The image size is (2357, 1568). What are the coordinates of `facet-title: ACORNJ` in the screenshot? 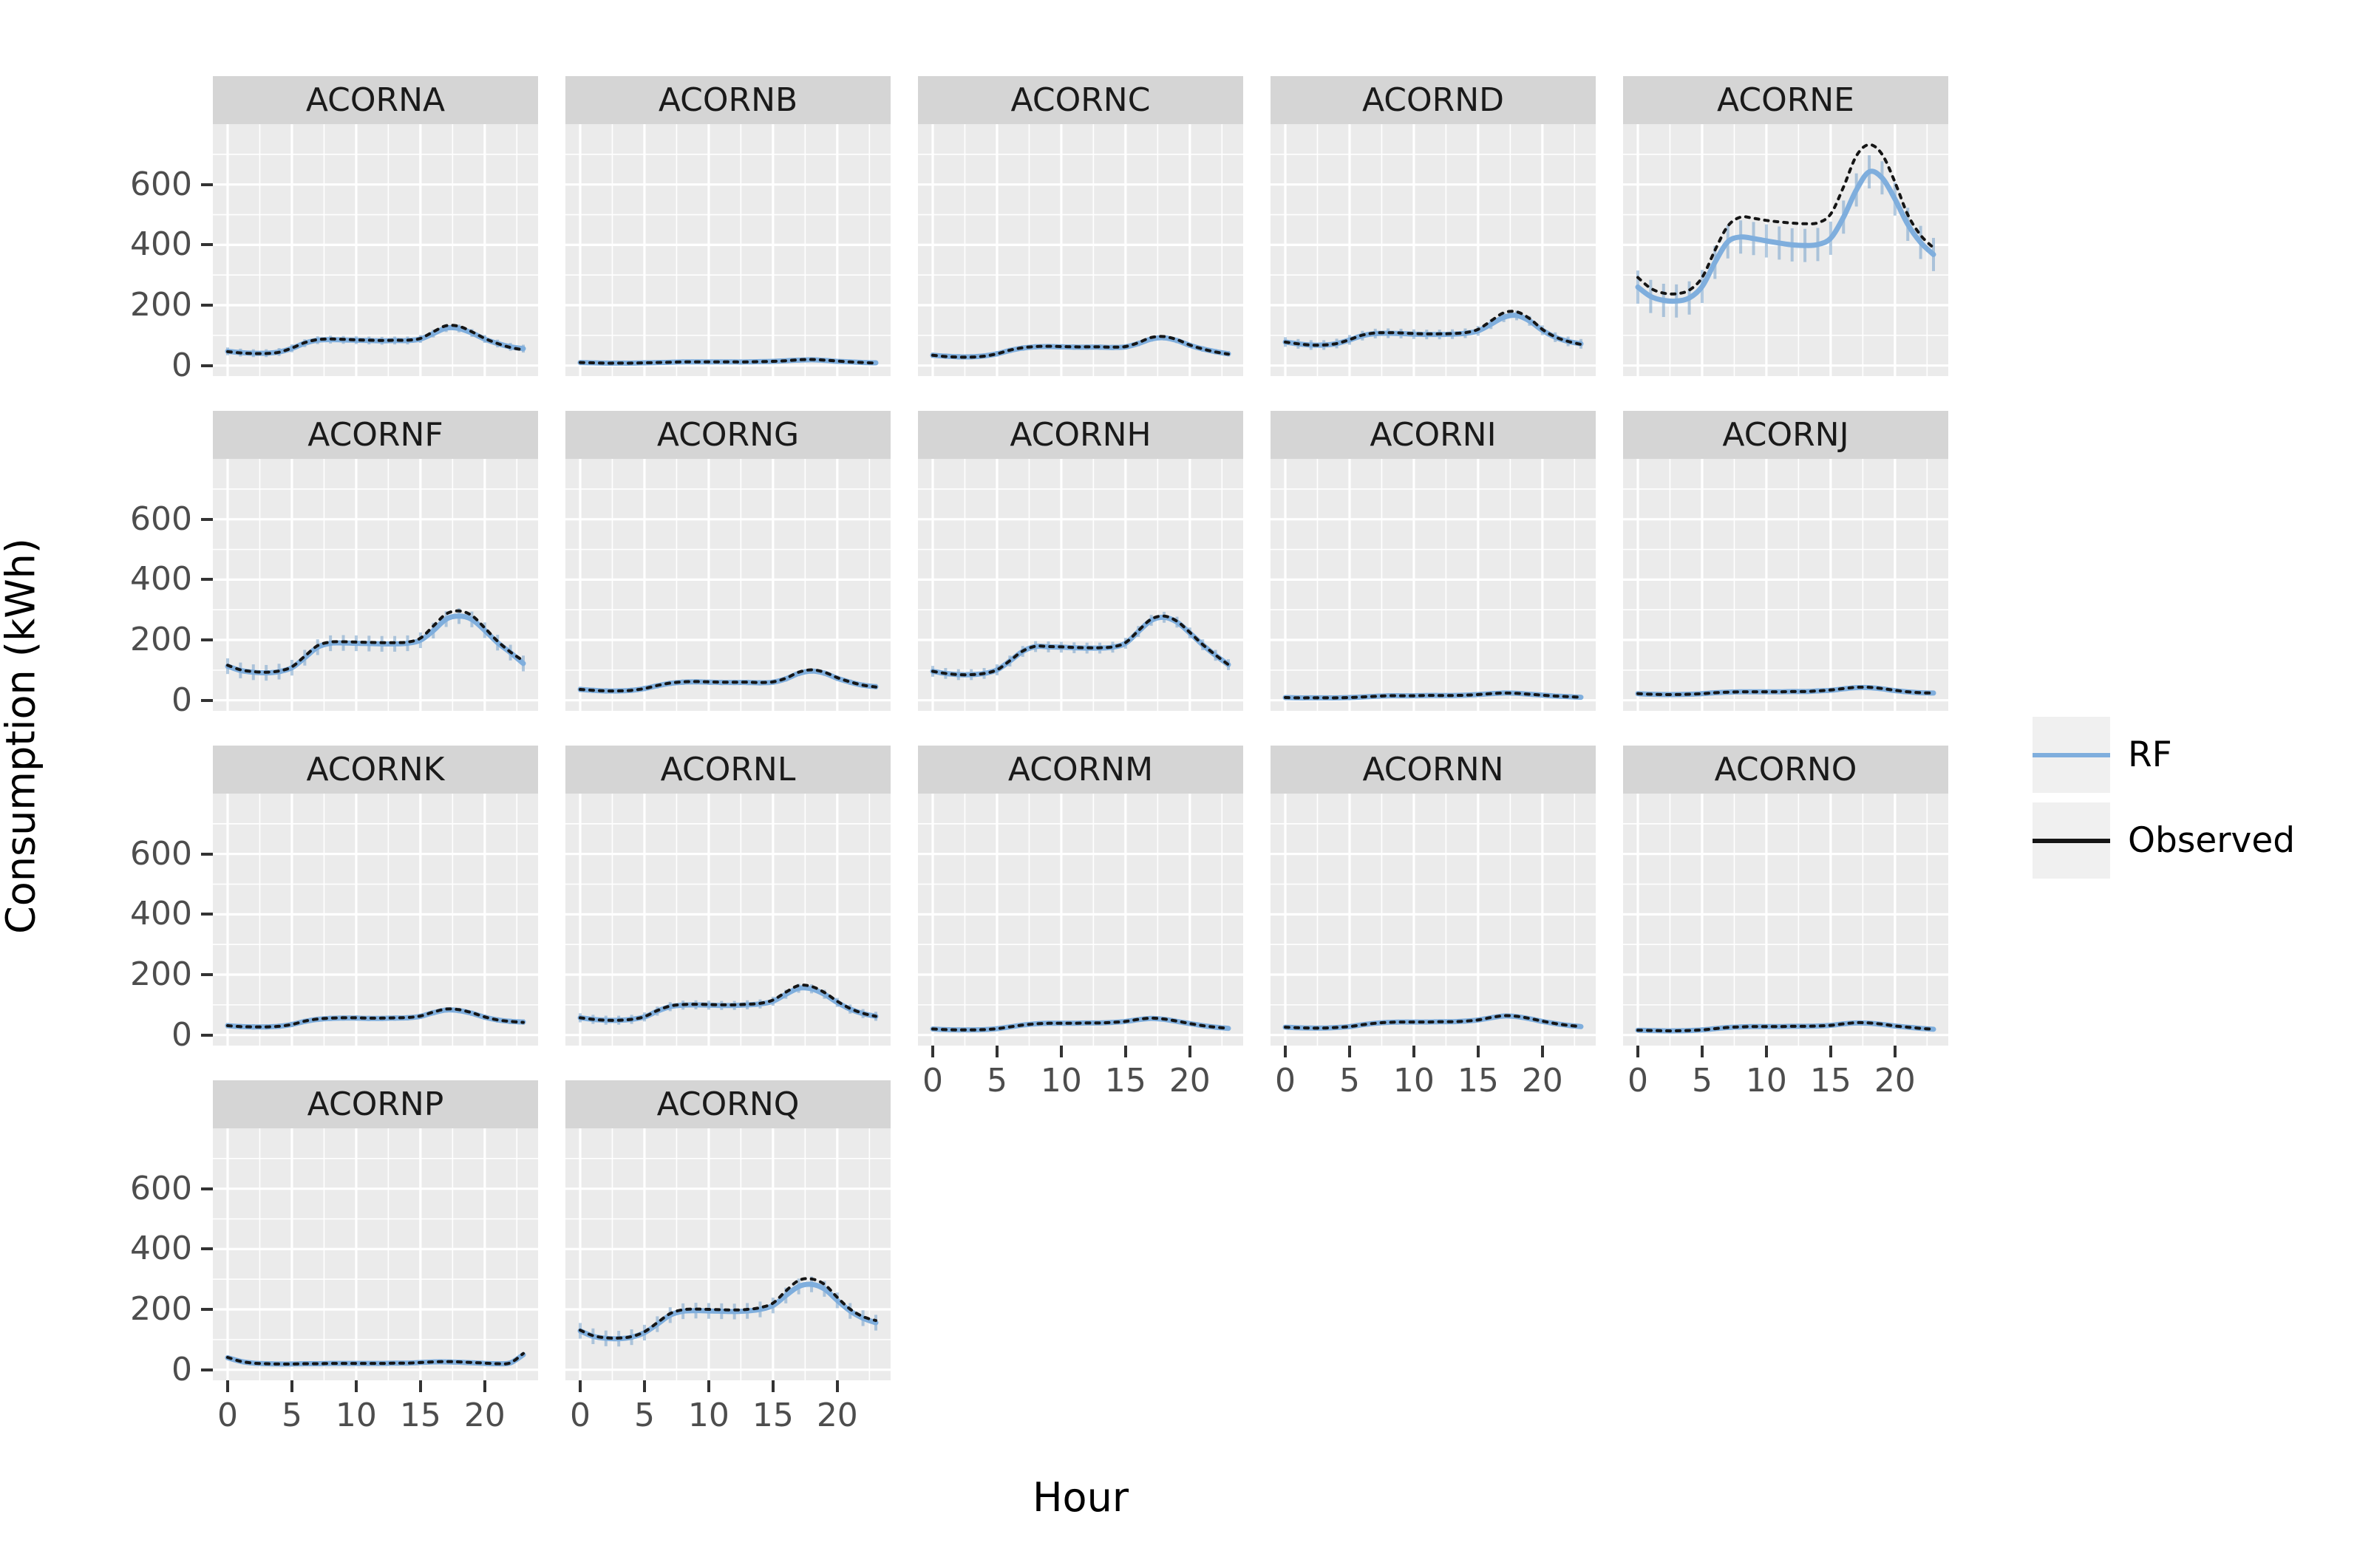 It's located at (1785, 435).